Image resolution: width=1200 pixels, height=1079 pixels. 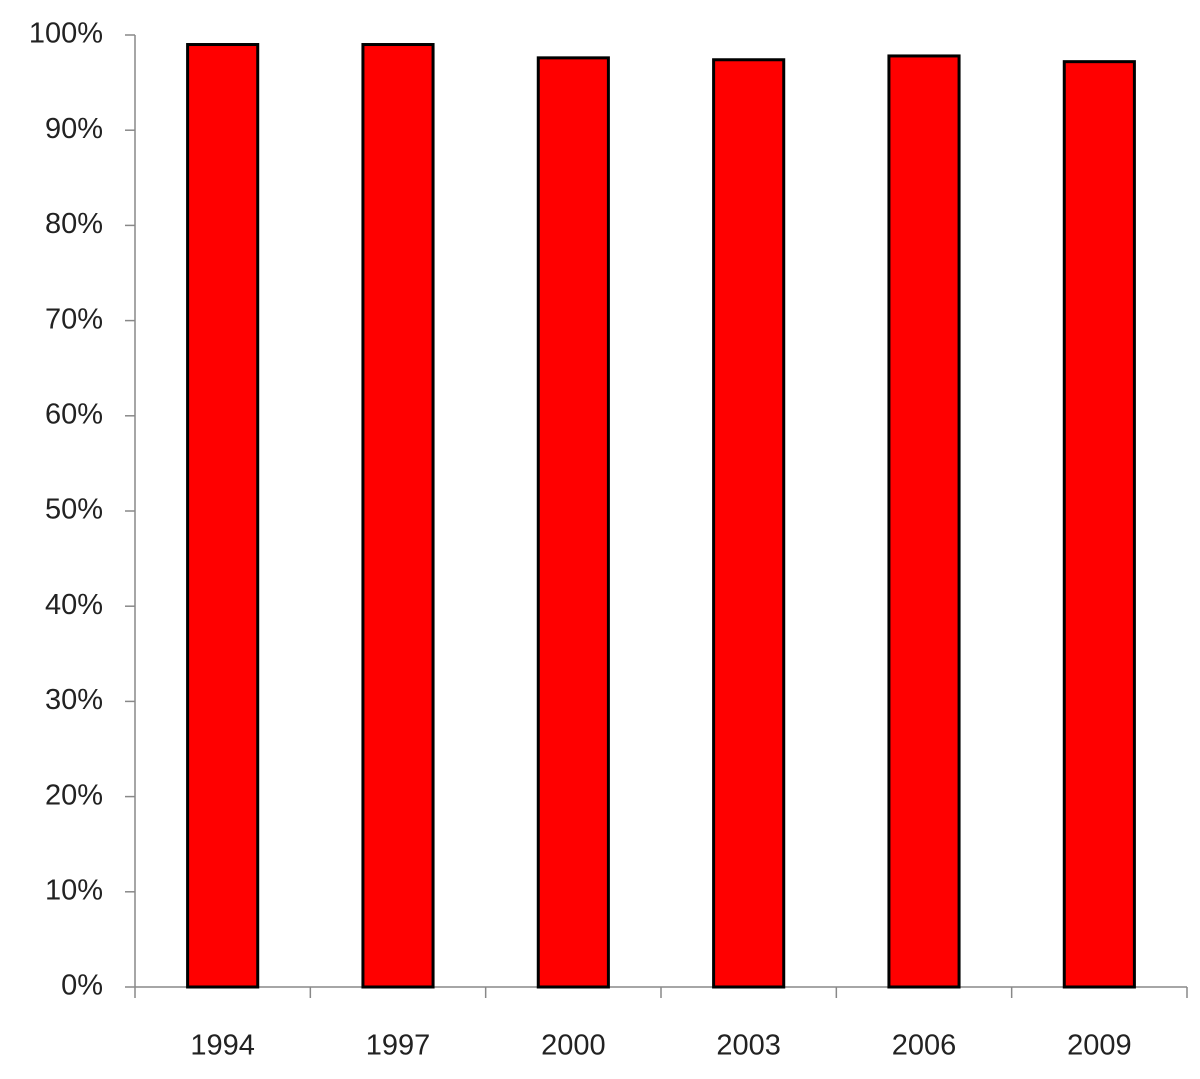 What do you see at coordinates (74, 319) in the screenshot?
I see `y-tick-label: 70%` at bounding box center [74, 319].